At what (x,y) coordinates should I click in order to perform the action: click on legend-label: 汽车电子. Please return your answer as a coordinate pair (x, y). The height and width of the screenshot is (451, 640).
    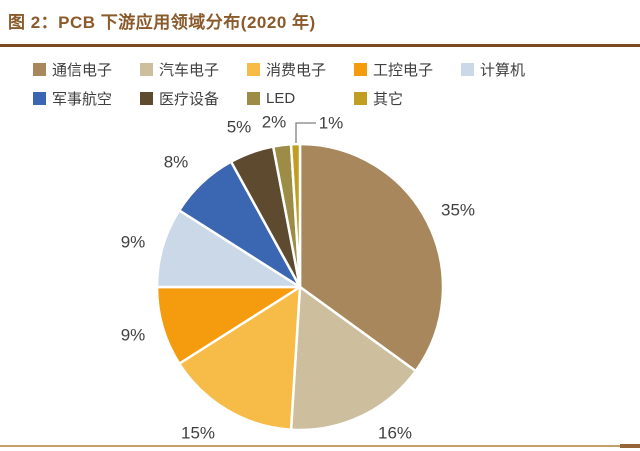
    Looking at the image, I should click on (189, 70).